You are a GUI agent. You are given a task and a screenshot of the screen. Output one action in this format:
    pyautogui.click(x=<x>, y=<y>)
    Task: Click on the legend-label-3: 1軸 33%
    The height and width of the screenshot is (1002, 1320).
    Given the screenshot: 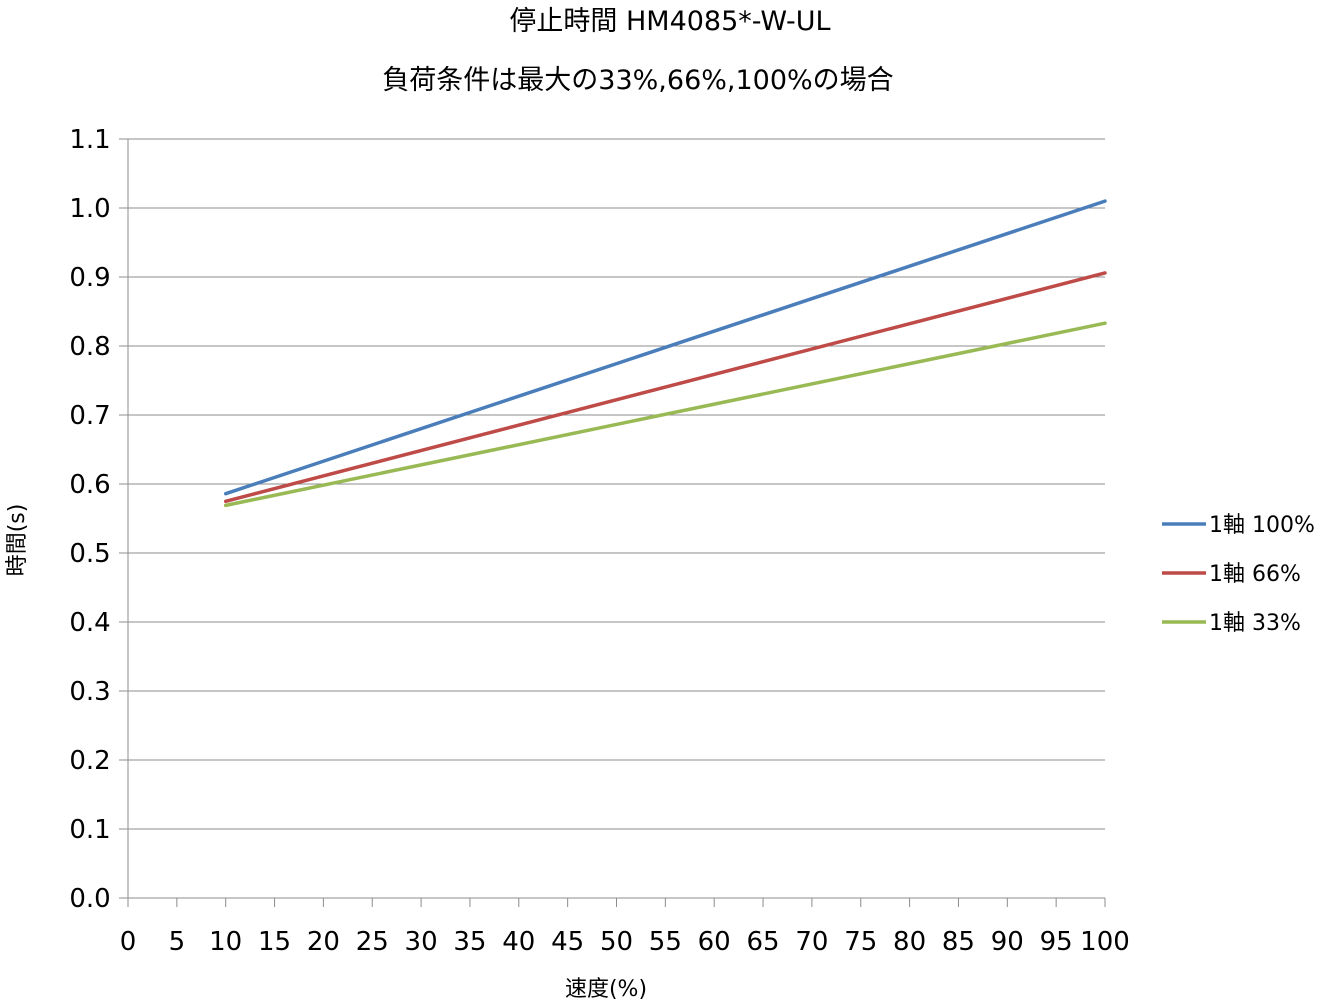 What is the action you would take?
    pyautogui.click(x=1255, y=623)
    